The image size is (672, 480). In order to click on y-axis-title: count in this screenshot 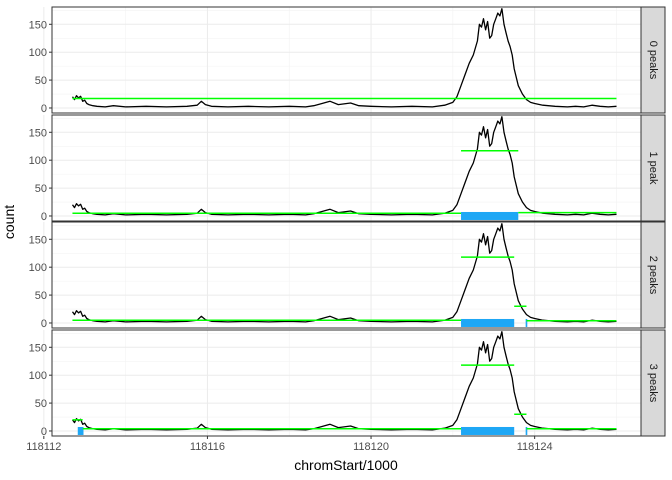, I will do `click(9, 222)`.